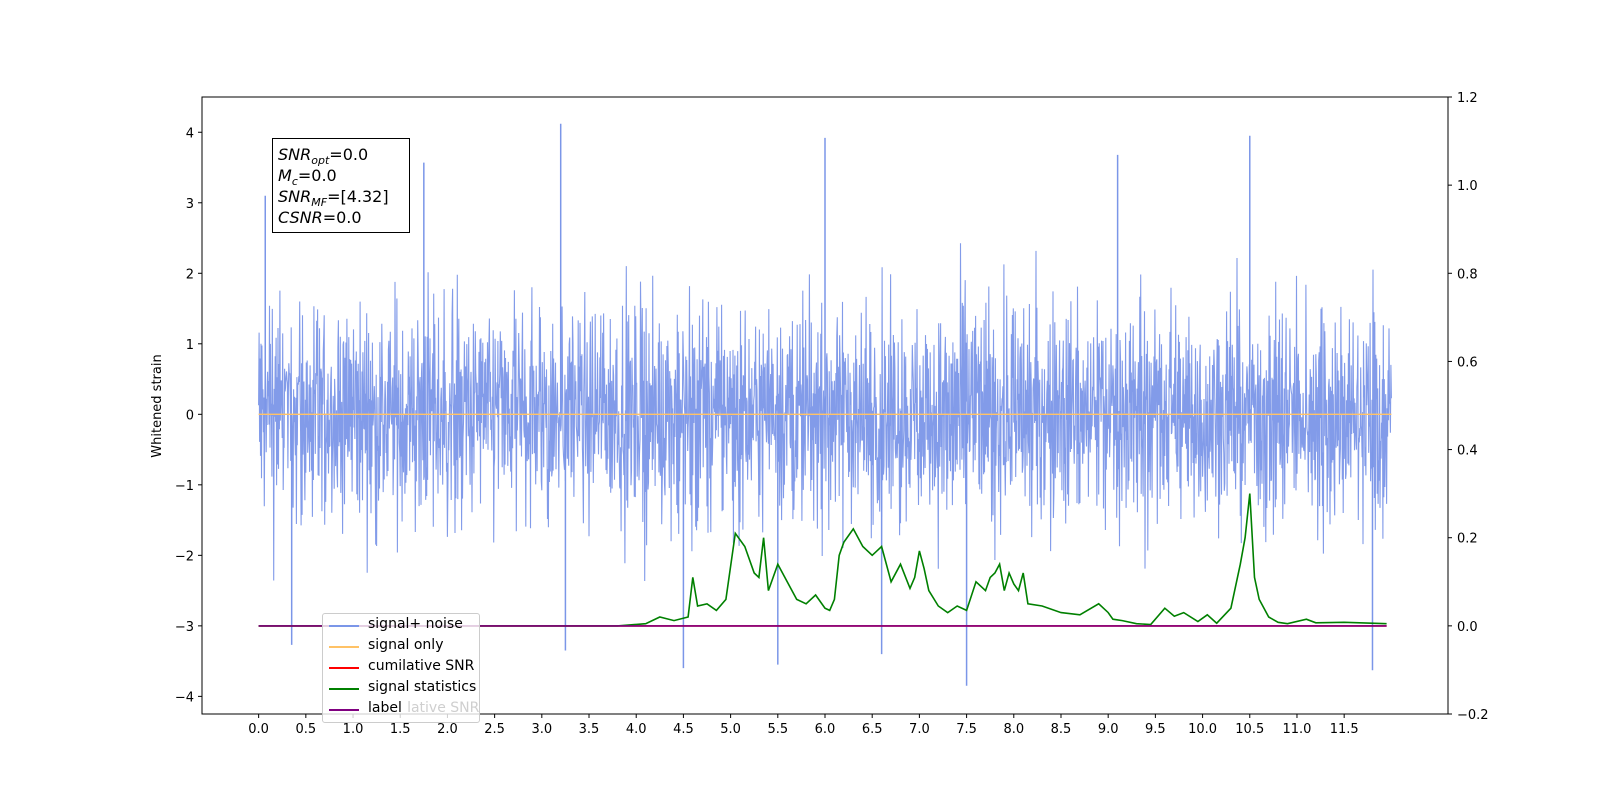 This screenshot has width=1600, height=800. What do you see at coordinates (333, 198) in the screenshot?
I see `snr-mf-line: SNRMF=[4.32]` at bounding box center [333, 198].